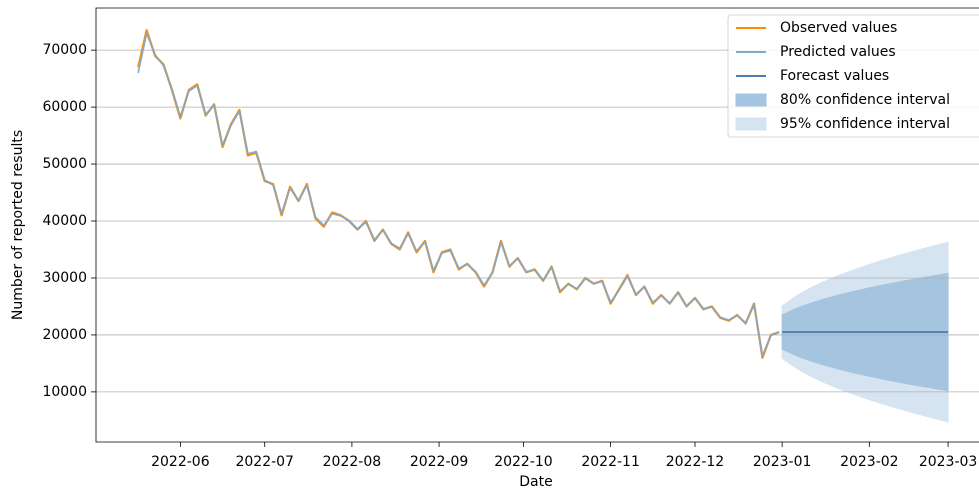 The image size is (979, 490). I want to click on y-axis-label: Number of reported results, so click(18, 225).